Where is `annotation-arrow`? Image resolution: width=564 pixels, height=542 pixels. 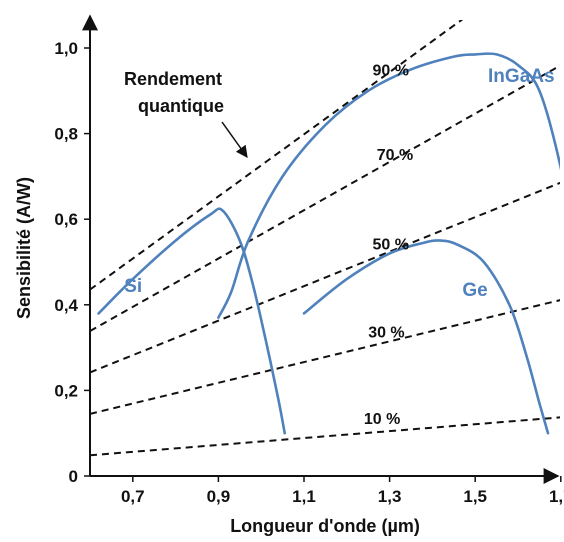
annotation-arrow is located at coordinates (234, 139).